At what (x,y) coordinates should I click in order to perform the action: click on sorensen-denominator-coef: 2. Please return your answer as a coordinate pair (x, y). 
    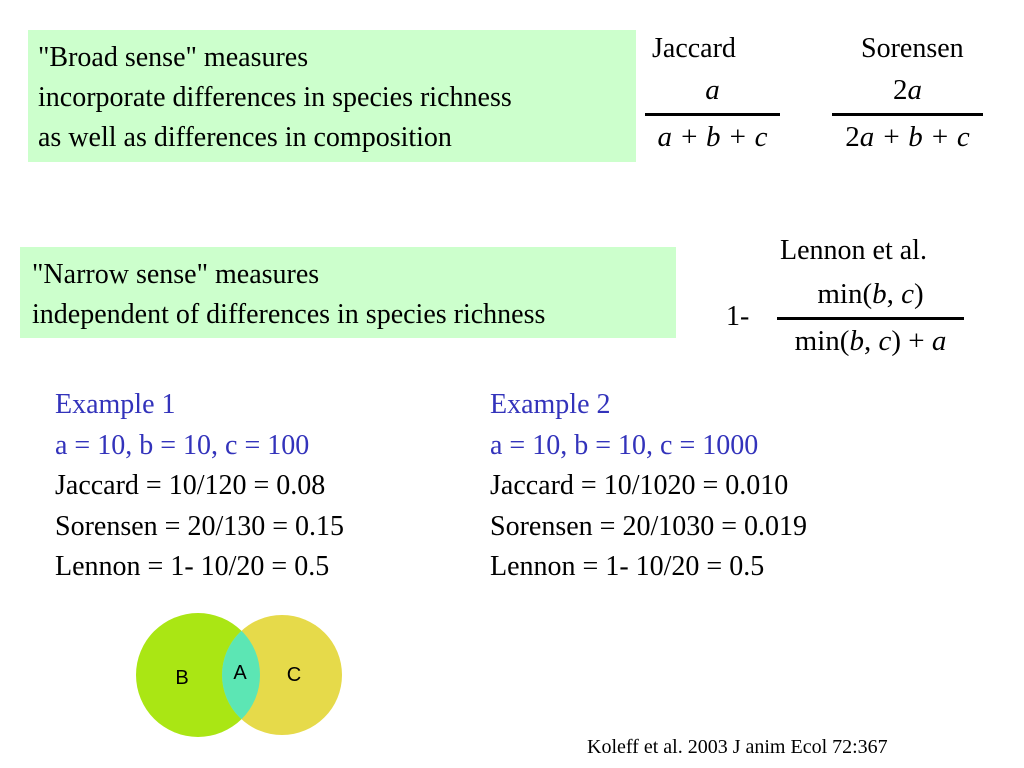
    Looking at the image, I should click on (852, 137).